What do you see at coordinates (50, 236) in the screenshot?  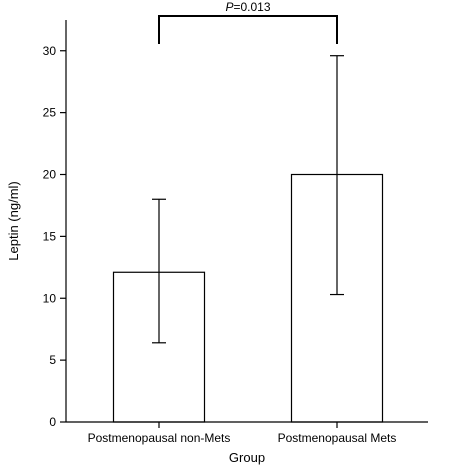 I see `y-tick-label: 15` at bounding box center [50, 236].